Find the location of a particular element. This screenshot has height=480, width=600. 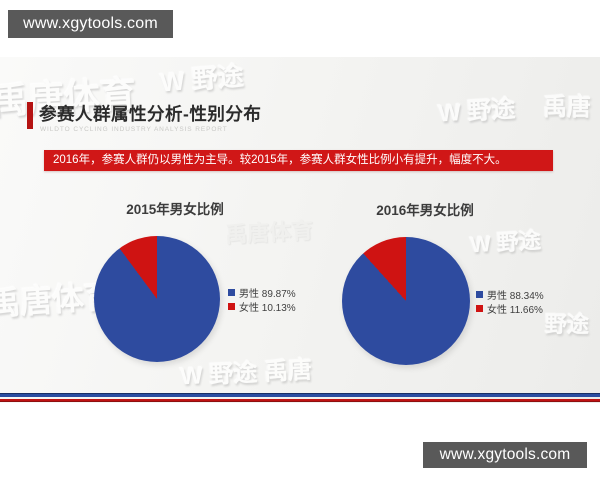

bottom-url-bar: www.xgytools.com is located at coordinates (505, 455).